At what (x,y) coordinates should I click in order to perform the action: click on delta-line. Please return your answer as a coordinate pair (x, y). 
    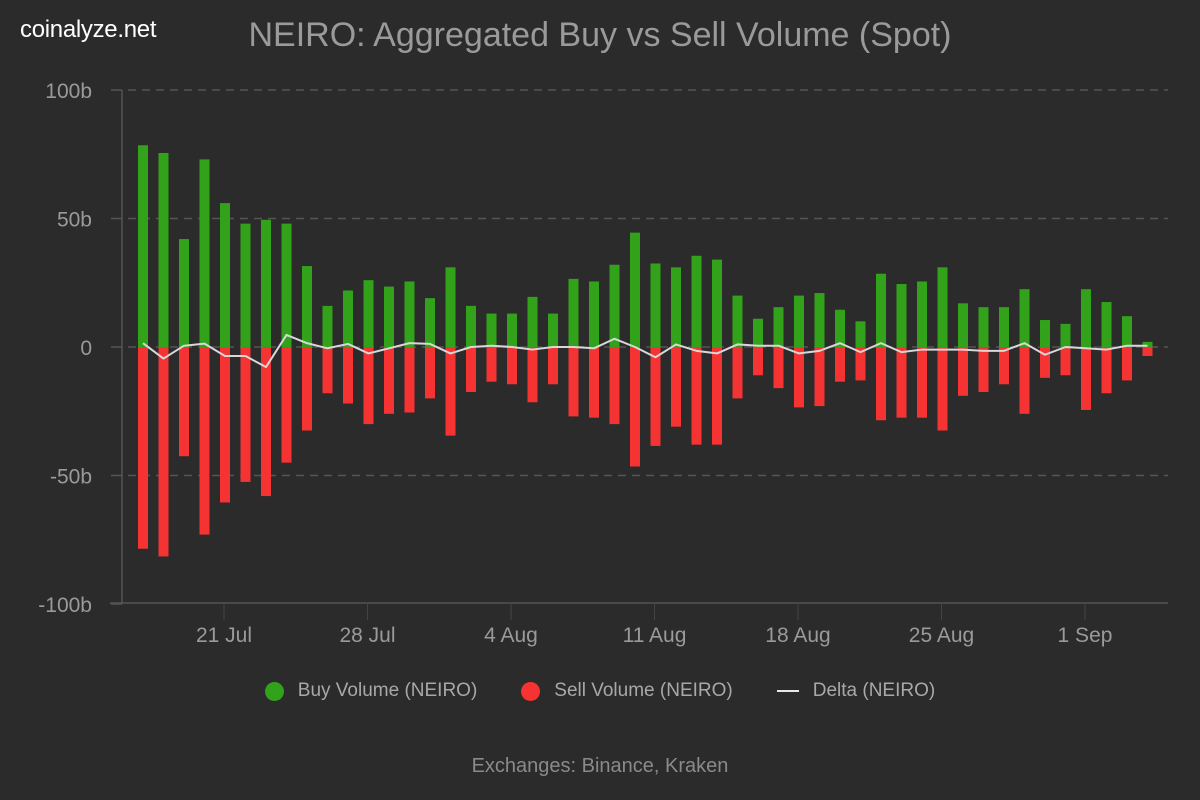
    Looking at the image, I should click on (645, 351).